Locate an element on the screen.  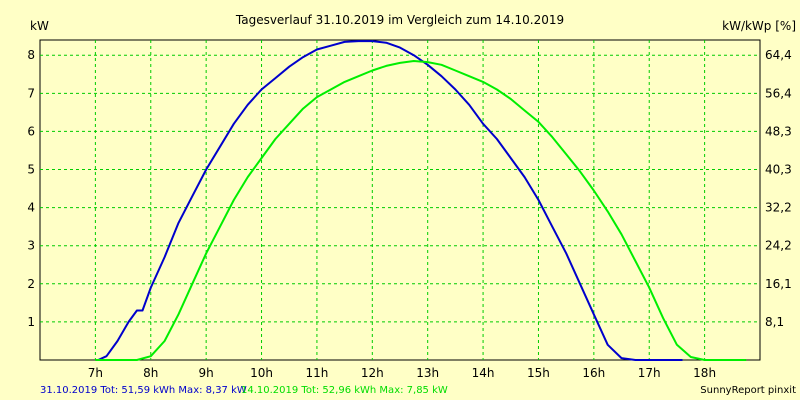
y-tick-label-left: 2 is located at coordinates (31, 284).